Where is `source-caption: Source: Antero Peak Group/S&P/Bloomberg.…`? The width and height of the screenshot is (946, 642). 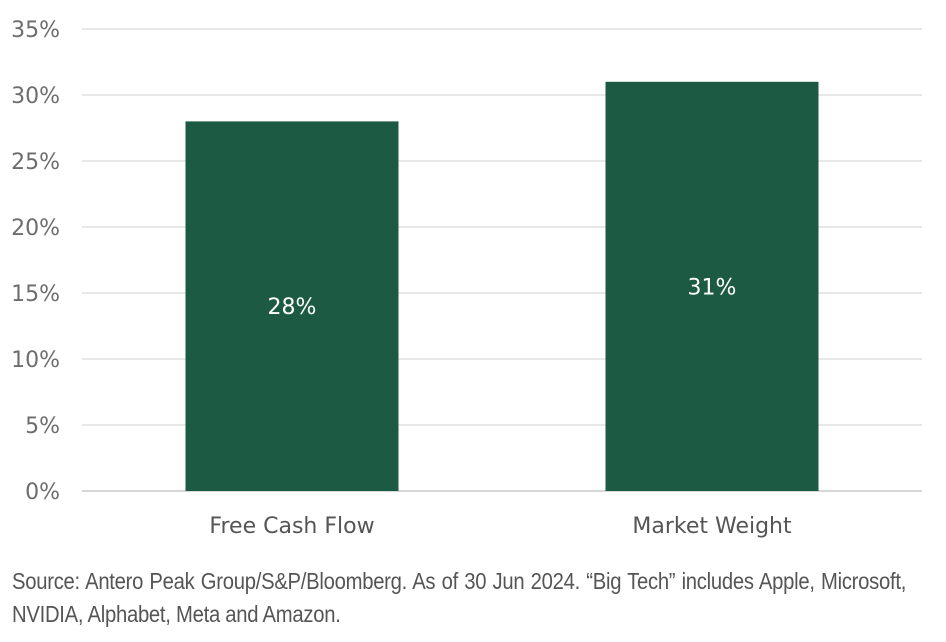 source-caption: Source: Antero Peak Group/S&P/Bloomberg.… is located at coordinates (459, 597).